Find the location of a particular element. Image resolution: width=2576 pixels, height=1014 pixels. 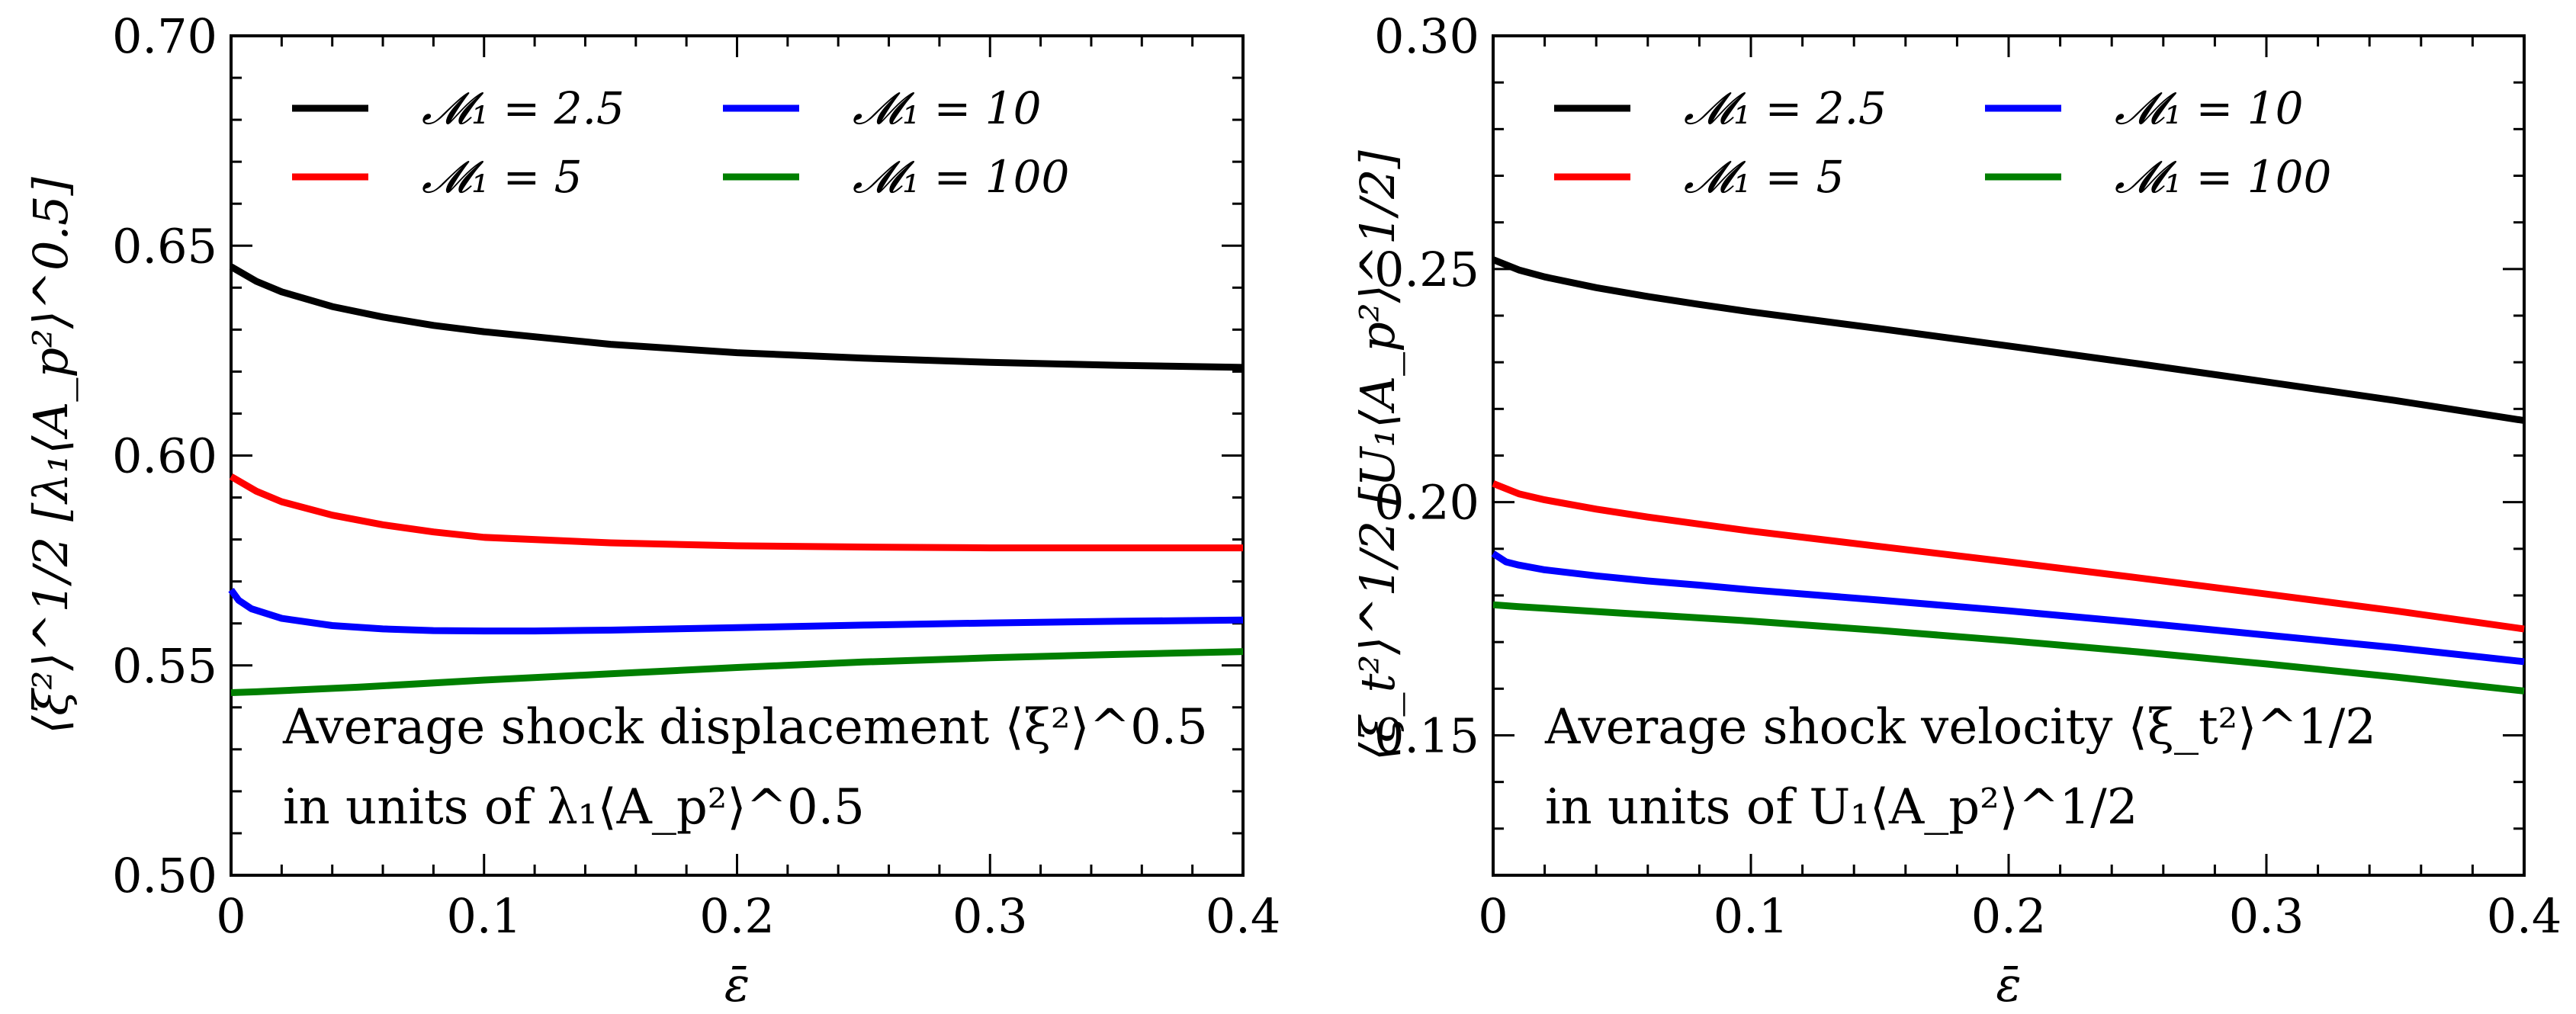

annotation-line-1: Average shock displacement ⟨ξ²⟩^0.5 is located at coordinates (745, 727).